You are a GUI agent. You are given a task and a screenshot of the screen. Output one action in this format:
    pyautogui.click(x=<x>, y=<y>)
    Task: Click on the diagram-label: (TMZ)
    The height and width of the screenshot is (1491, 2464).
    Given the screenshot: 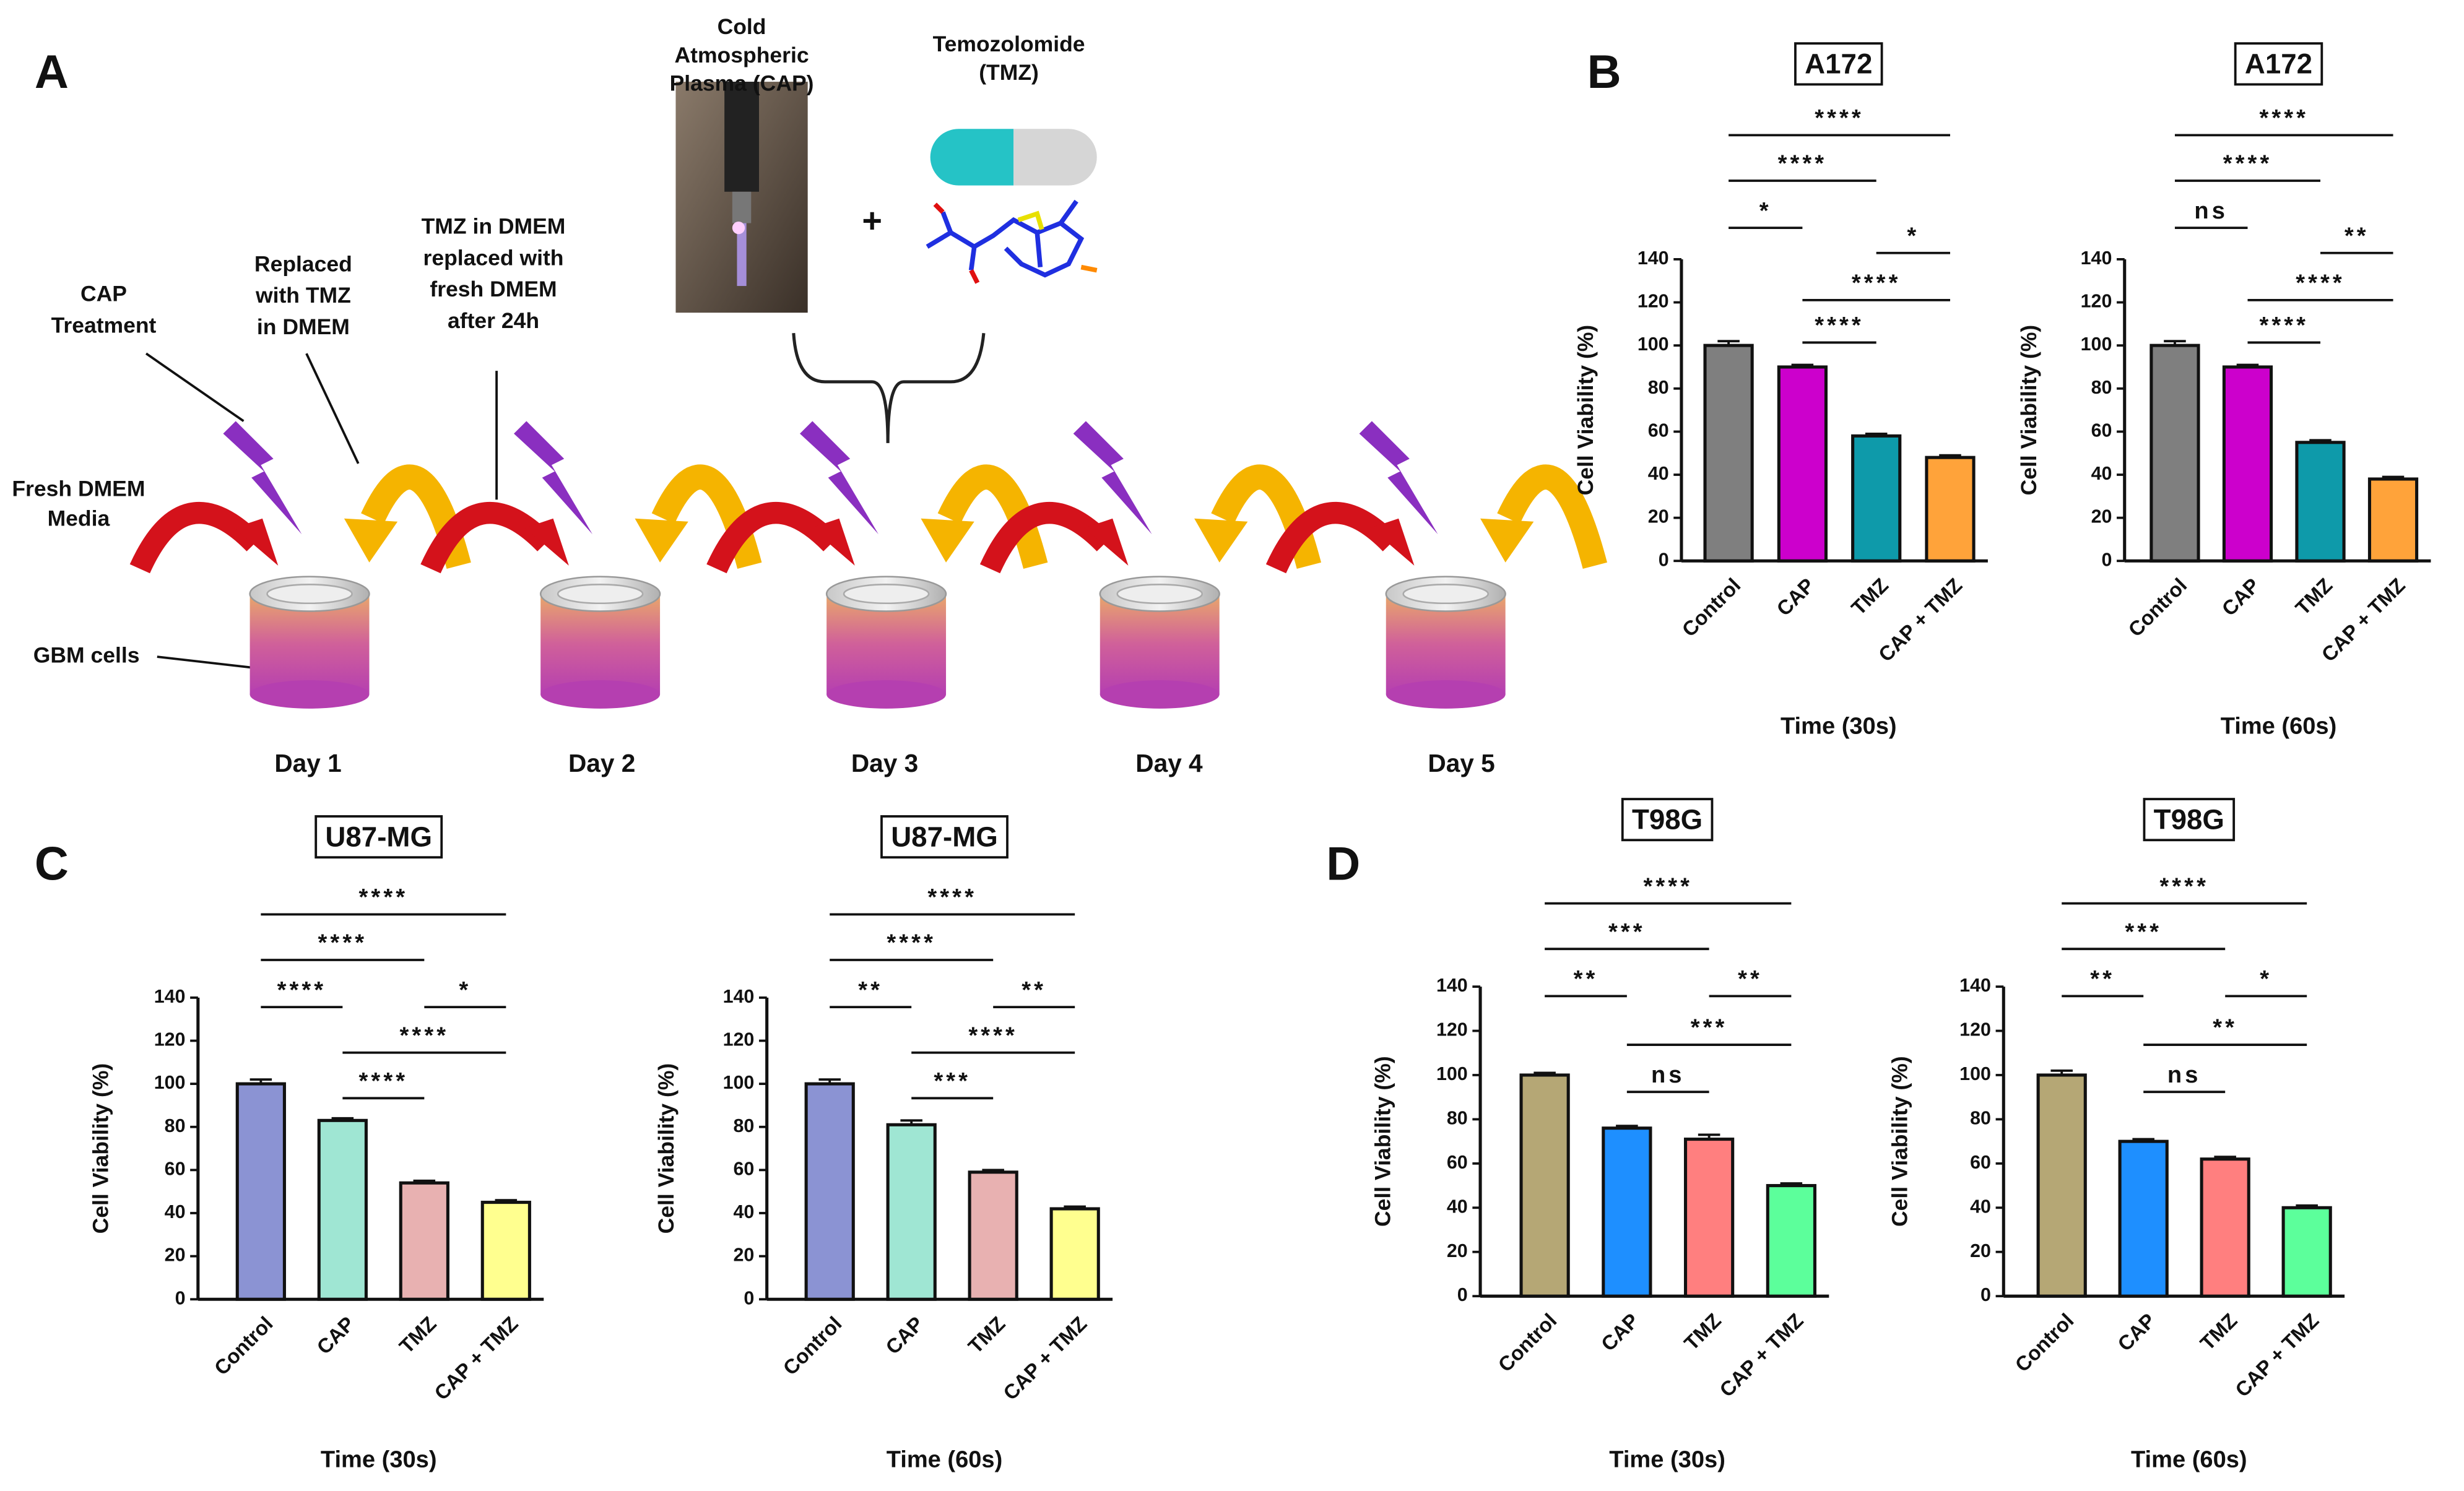 What is the action you would take?
    pyautogui.click(x=1009, y=72)
    